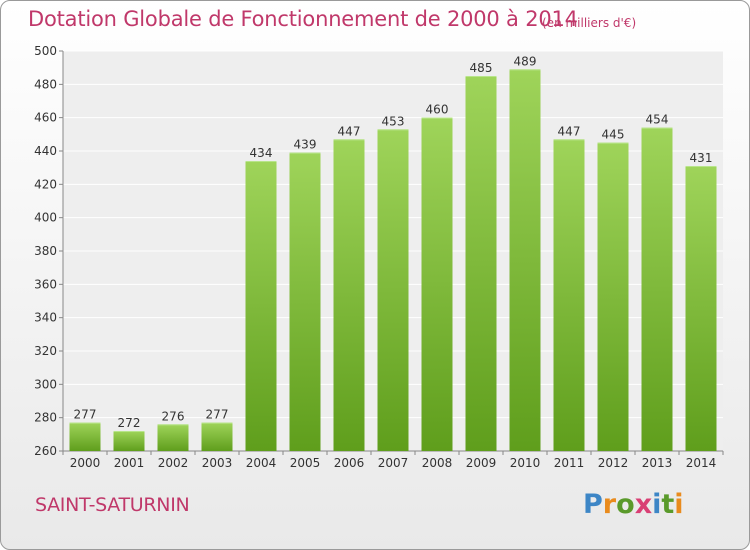  What do you see at coordinates (305, 463) in the screenshot?
I see `x-tick-label: 2005` at bounding box center [305, 463].